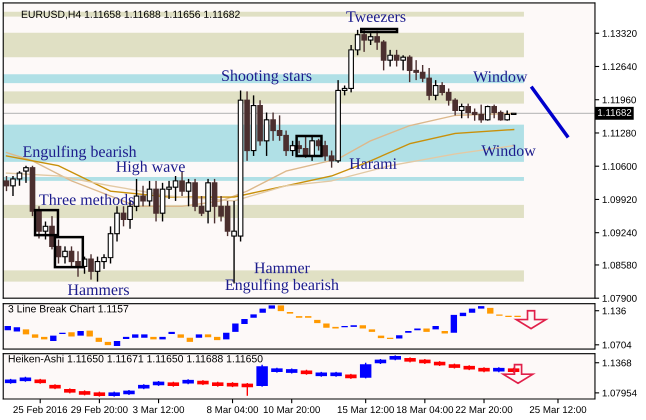  What do you see at coordinates (267, 77) in the screenshot?
I see `annotation: Shooting stars` at bounding box center [267, 77].